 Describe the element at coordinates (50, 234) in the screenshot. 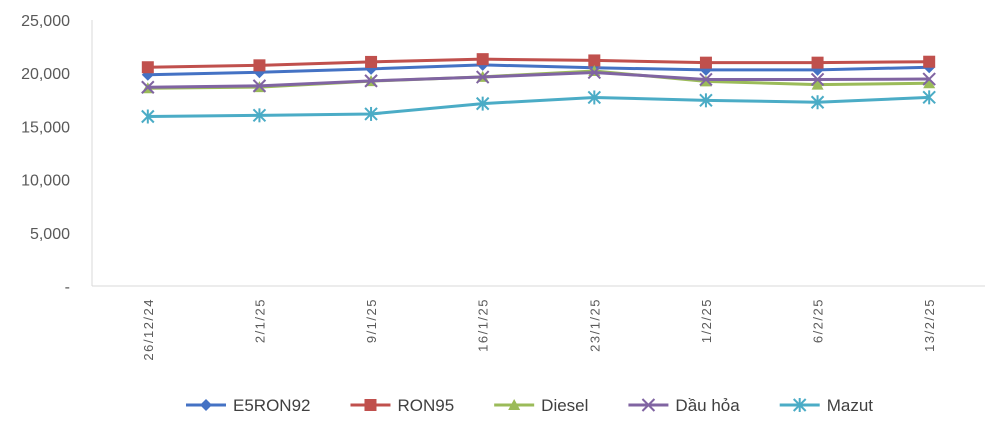

I see `y-tick-label: 5,000` at that location.